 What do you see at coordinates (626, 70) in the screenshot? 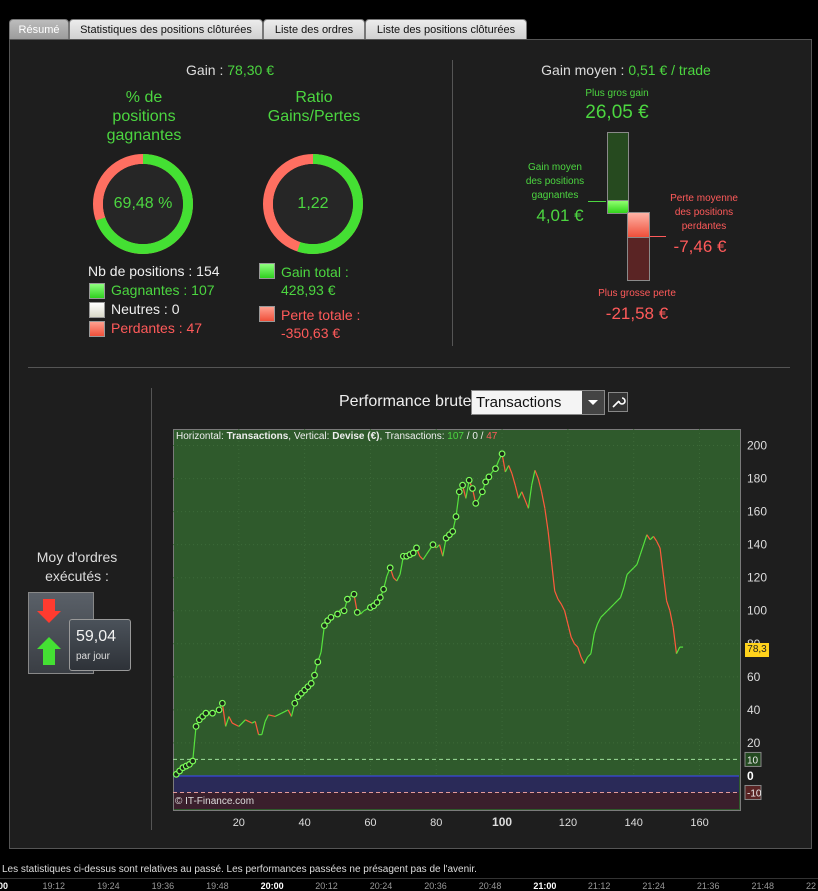
I see `avg-gain-title: Gain moyen : 0,51 € / trade` at bounding box center [626, 70].